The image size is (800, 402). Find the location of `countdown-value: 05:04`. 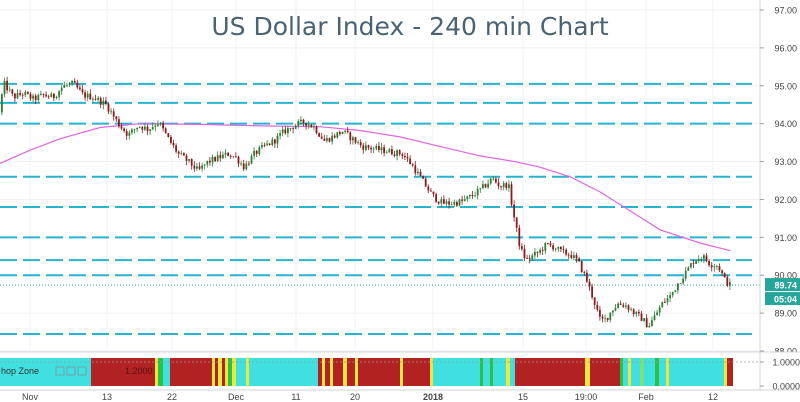

countdown-value: 05:04 is located at coordinates (785, 300).